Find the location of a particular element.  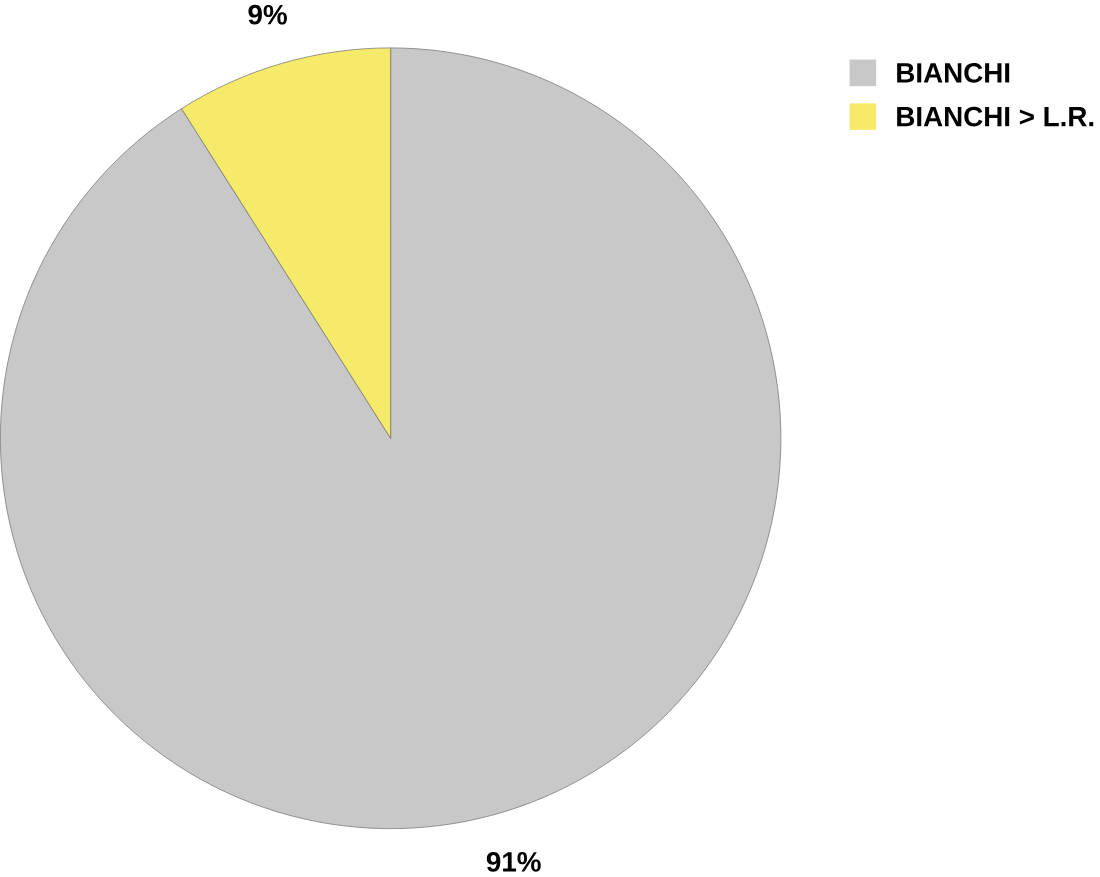

data-label: 9% is located at coordinates (267, 15).